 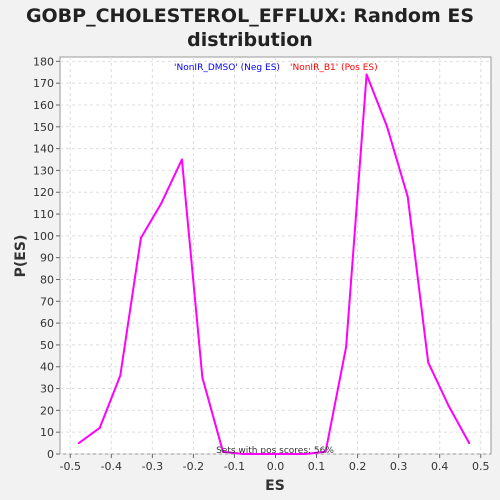 I want to click on y-axis-label: P(ES), so click(x=21, y=256).